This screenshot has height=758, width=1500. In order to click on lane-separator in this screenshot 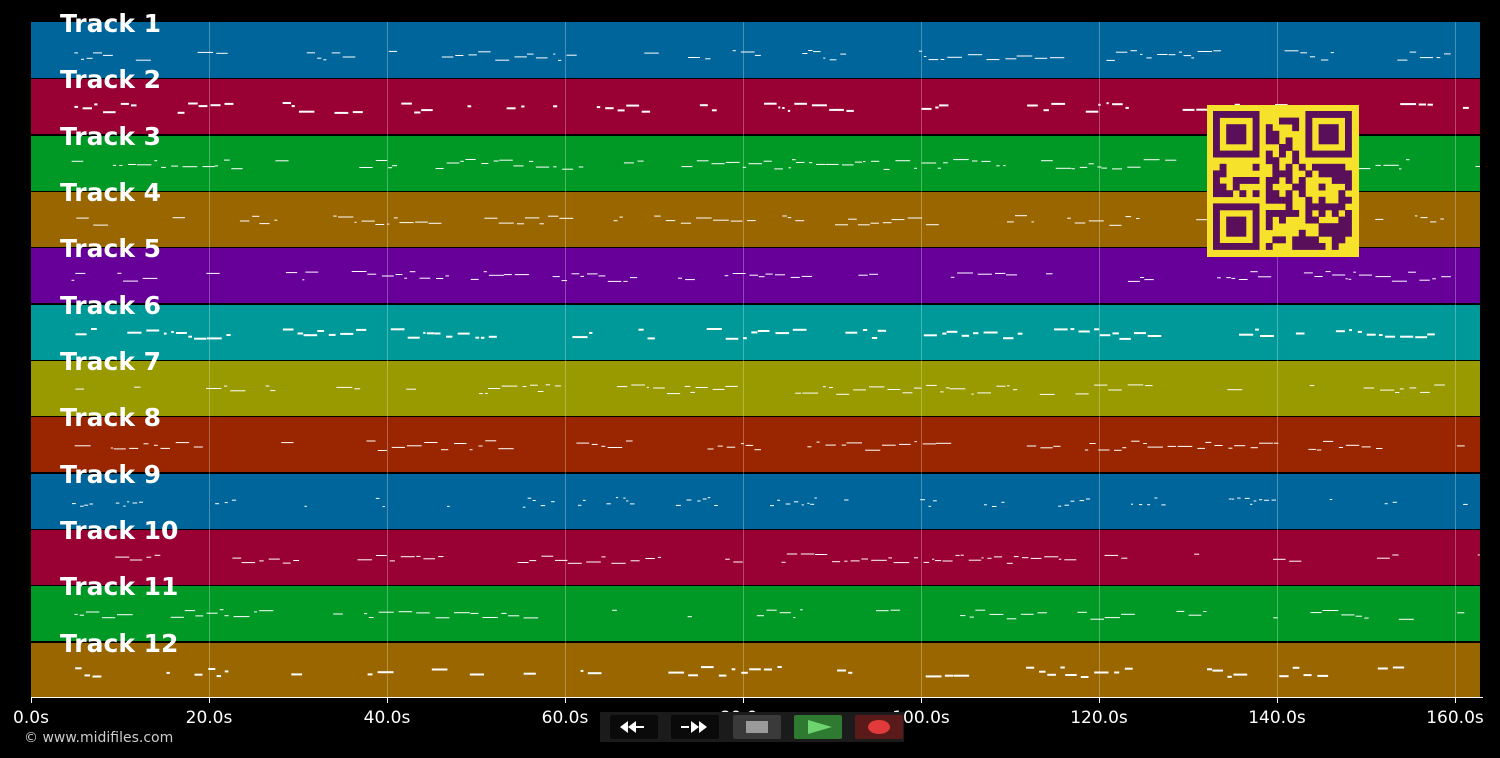, I will do `click(755, 135)`.